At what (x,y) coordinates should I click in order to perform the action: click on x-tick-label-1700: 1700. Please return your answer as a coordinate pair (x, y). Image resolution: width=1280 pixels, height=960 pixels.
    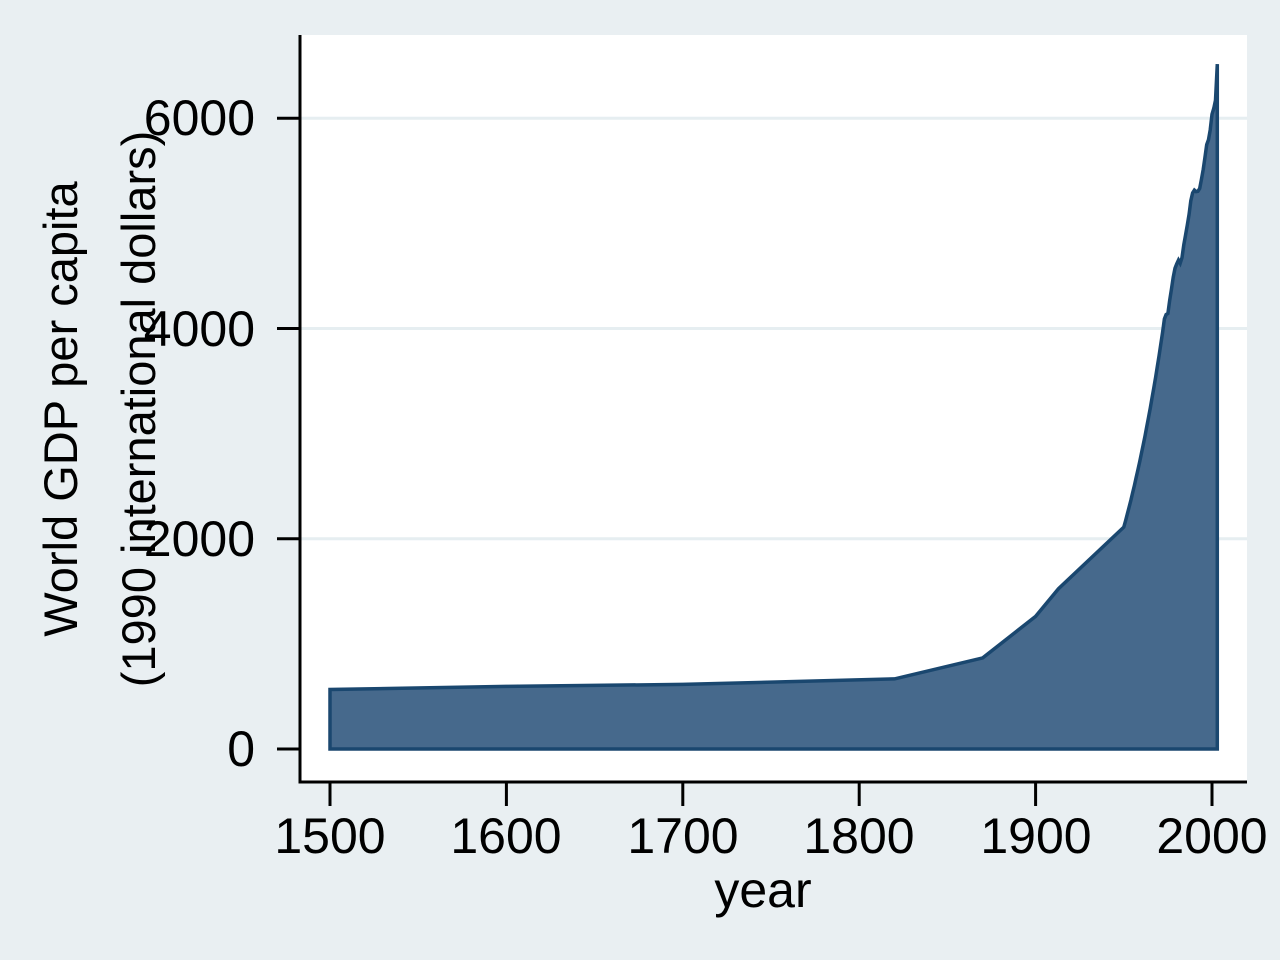
    Looking at the image, I should click on (683, 836).